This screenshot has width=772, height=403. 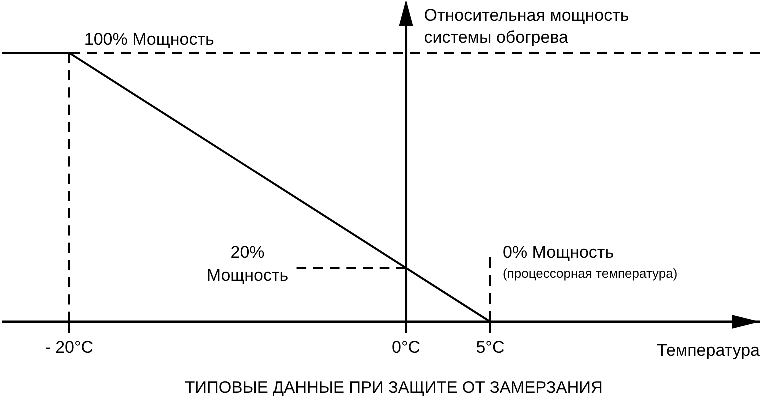 What do you see at coordinates (247, 264) in the screenshot?
I see `annotation: 20% Мощность` at bounding box center [247, 264].